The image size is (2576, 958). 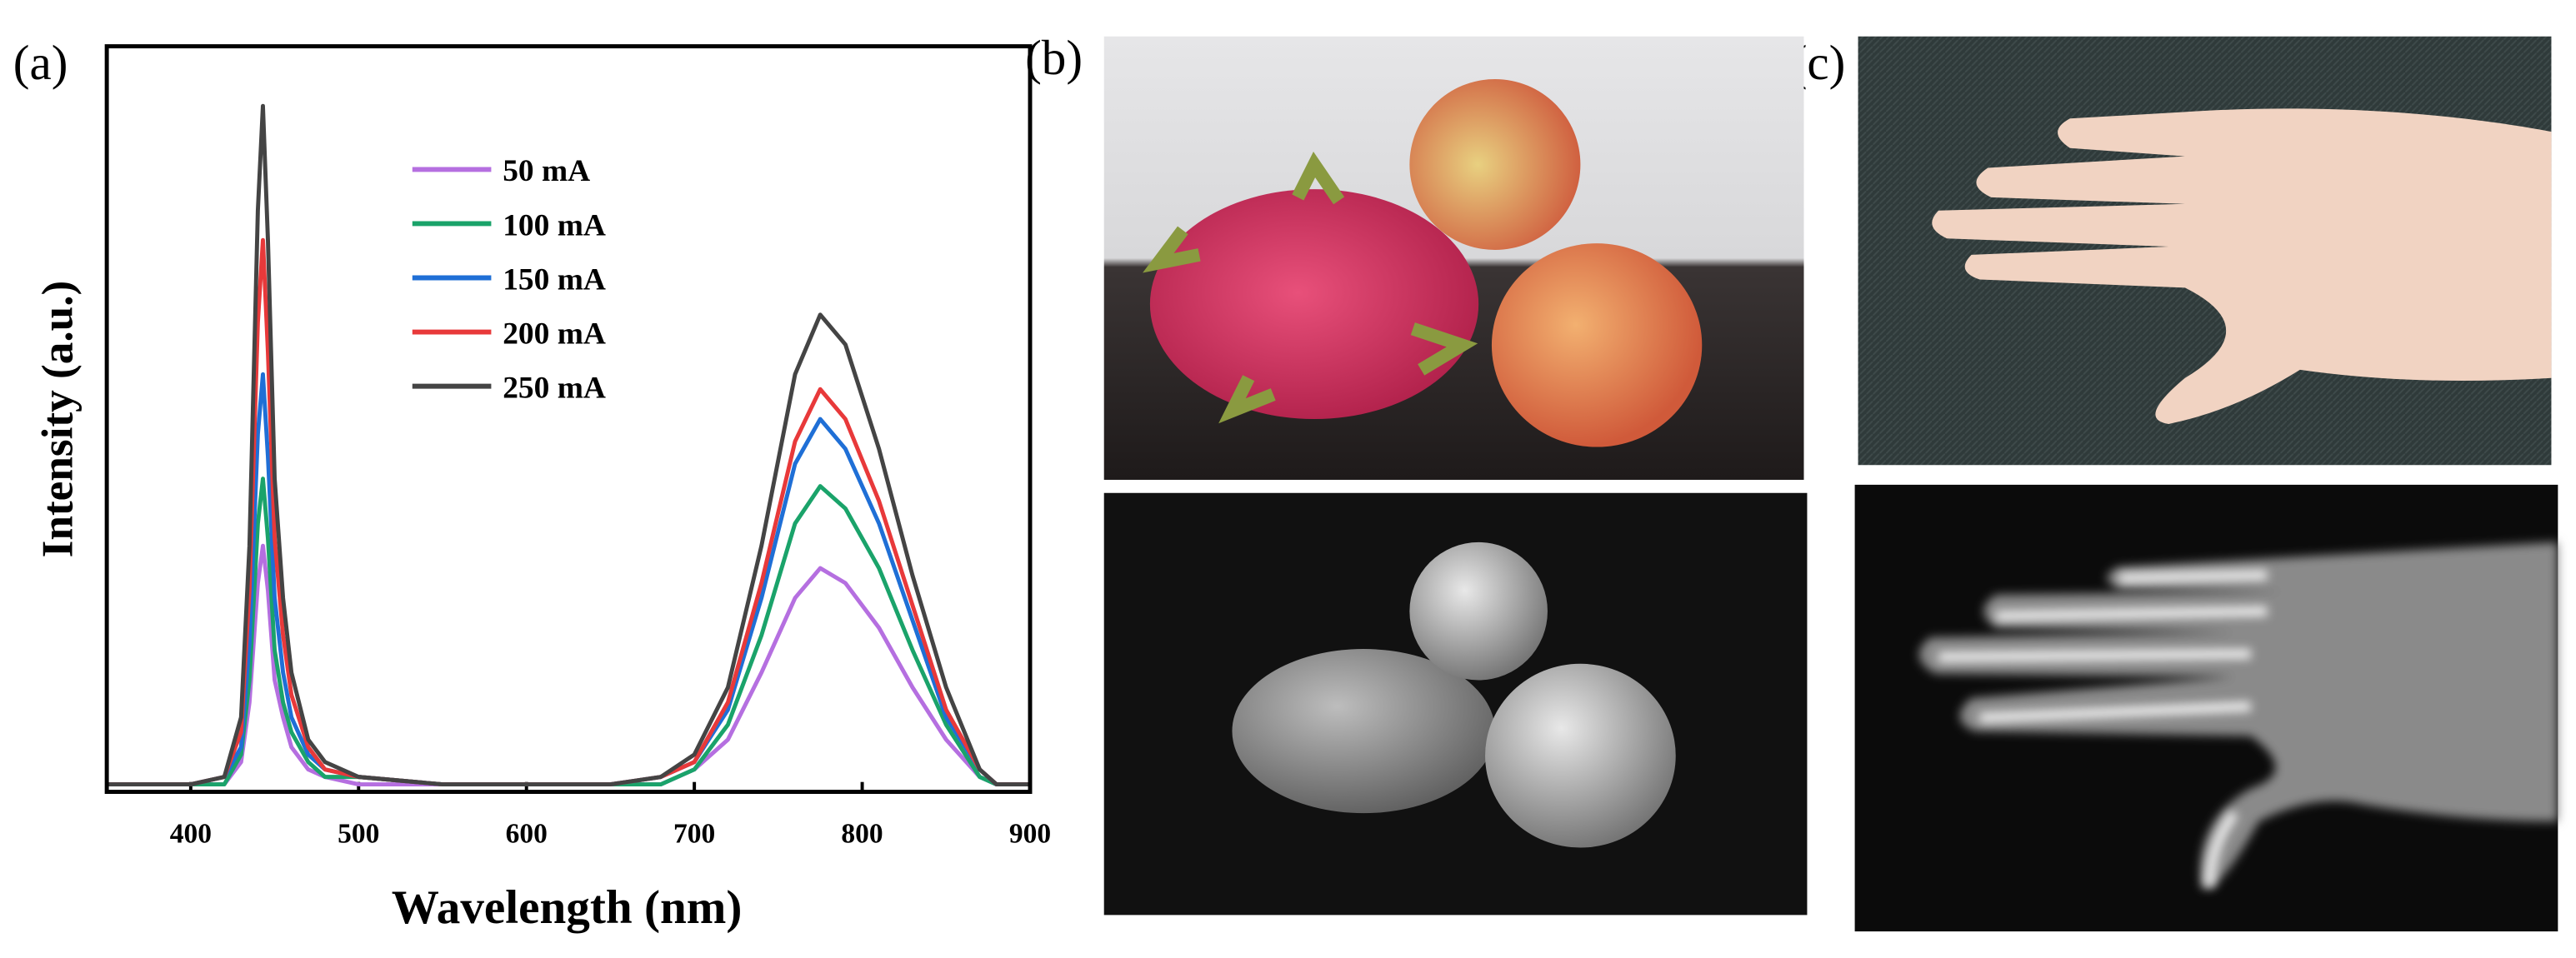 I want to click on legend-label: 250 mA, so click(x=555, y=388).